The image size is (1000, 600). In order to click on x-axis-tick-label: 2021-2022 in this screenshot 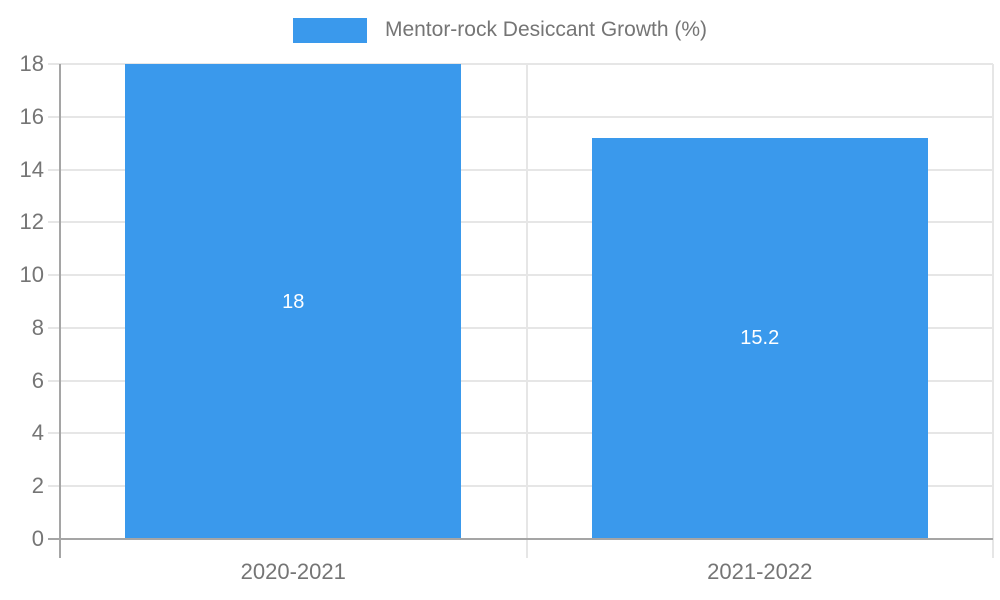, I will do `click(760, 571)`.